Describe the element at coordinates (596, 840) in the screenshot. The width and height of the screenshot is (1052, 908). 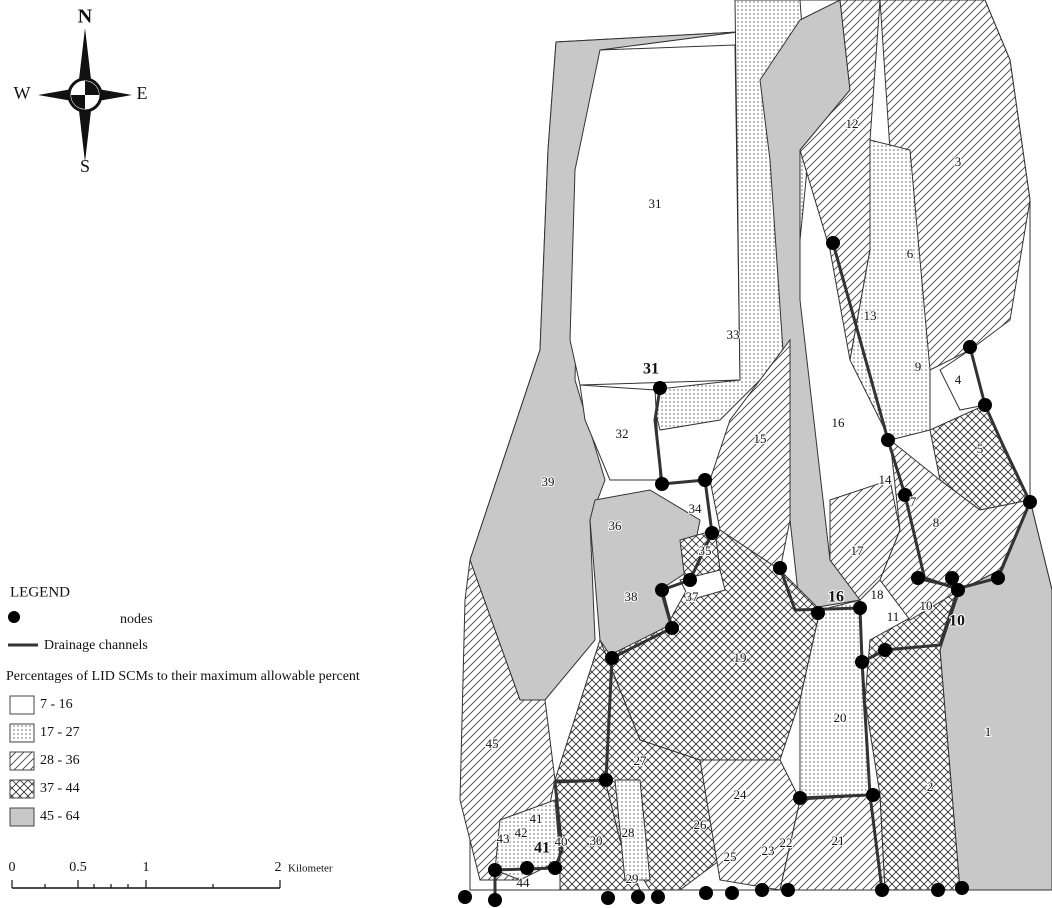
I see `subcatchment-label: 30` at that location.